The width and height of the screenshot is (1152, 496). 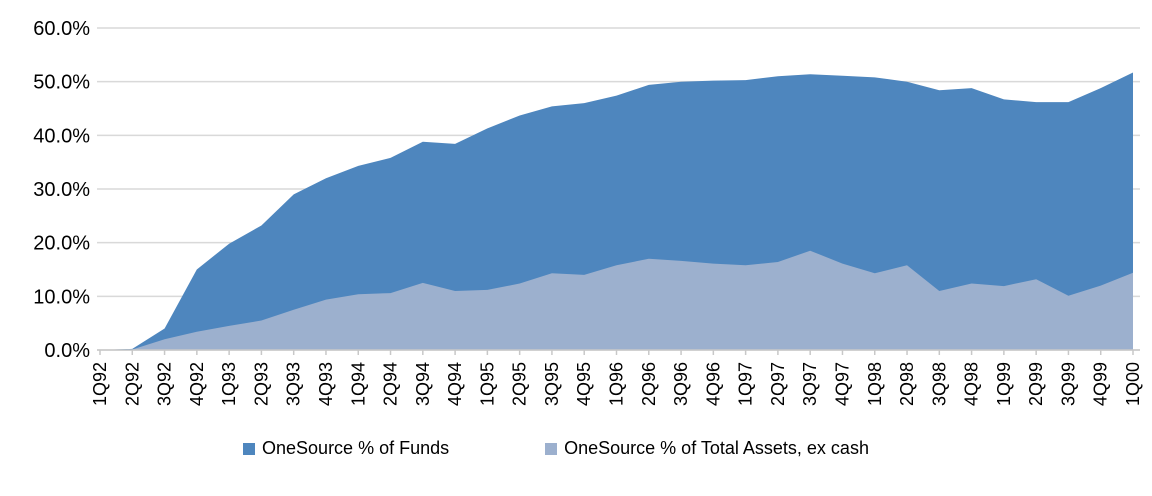 I want to click on x-axis-label: 3Q98, so click(x=939, y=384).